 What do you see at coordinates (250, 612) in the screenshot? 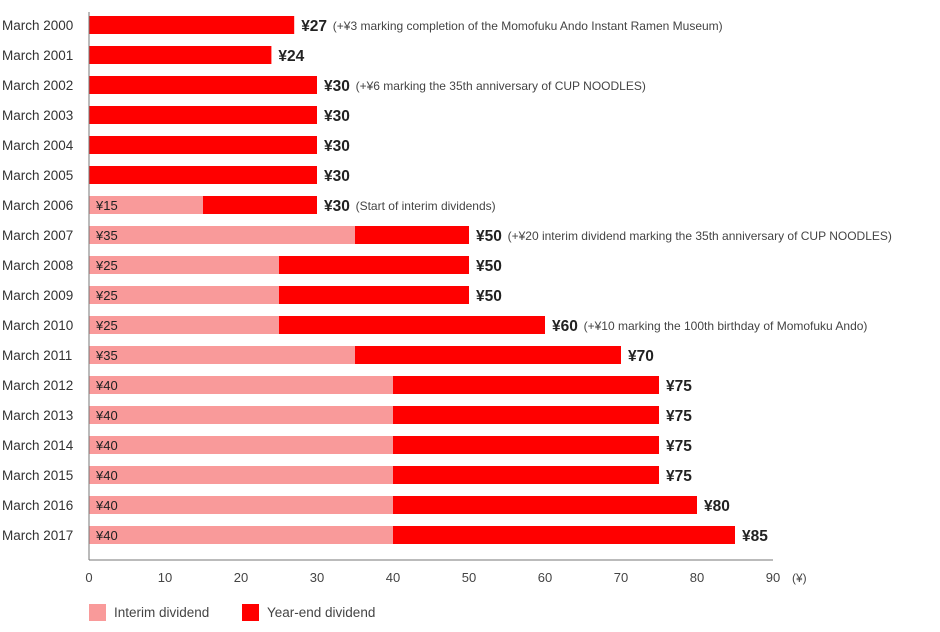
I see `legend-yearend-swatch` at bounding box center [250, 612].